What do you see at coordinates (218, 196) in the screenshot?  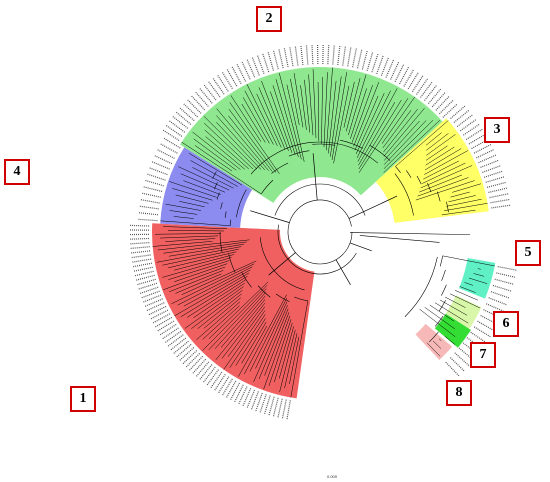 I see `clade-4-node` at bounding box center [218, 196].